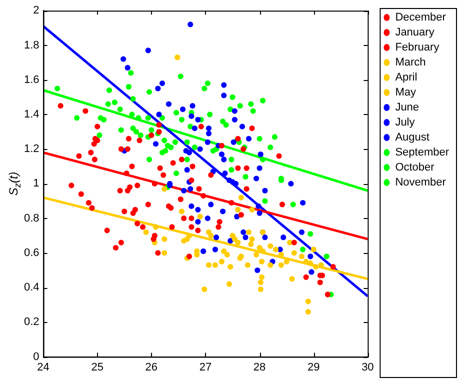 This screenshot has height=382, width=461. What do you see at coordinates (32, 114) in the screenshot?
I see `y-tick-label: 1.4` at bounding box center [32, 114].